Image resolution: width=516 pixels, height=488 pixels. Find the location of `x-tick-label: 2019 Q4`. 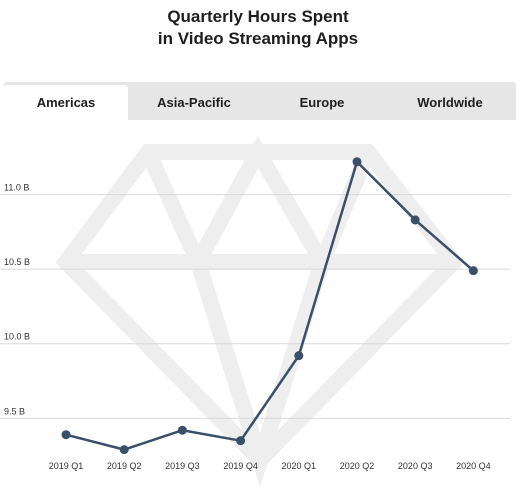

x-tick-label: 2019 Q4 is located at coordinates (240, 466).